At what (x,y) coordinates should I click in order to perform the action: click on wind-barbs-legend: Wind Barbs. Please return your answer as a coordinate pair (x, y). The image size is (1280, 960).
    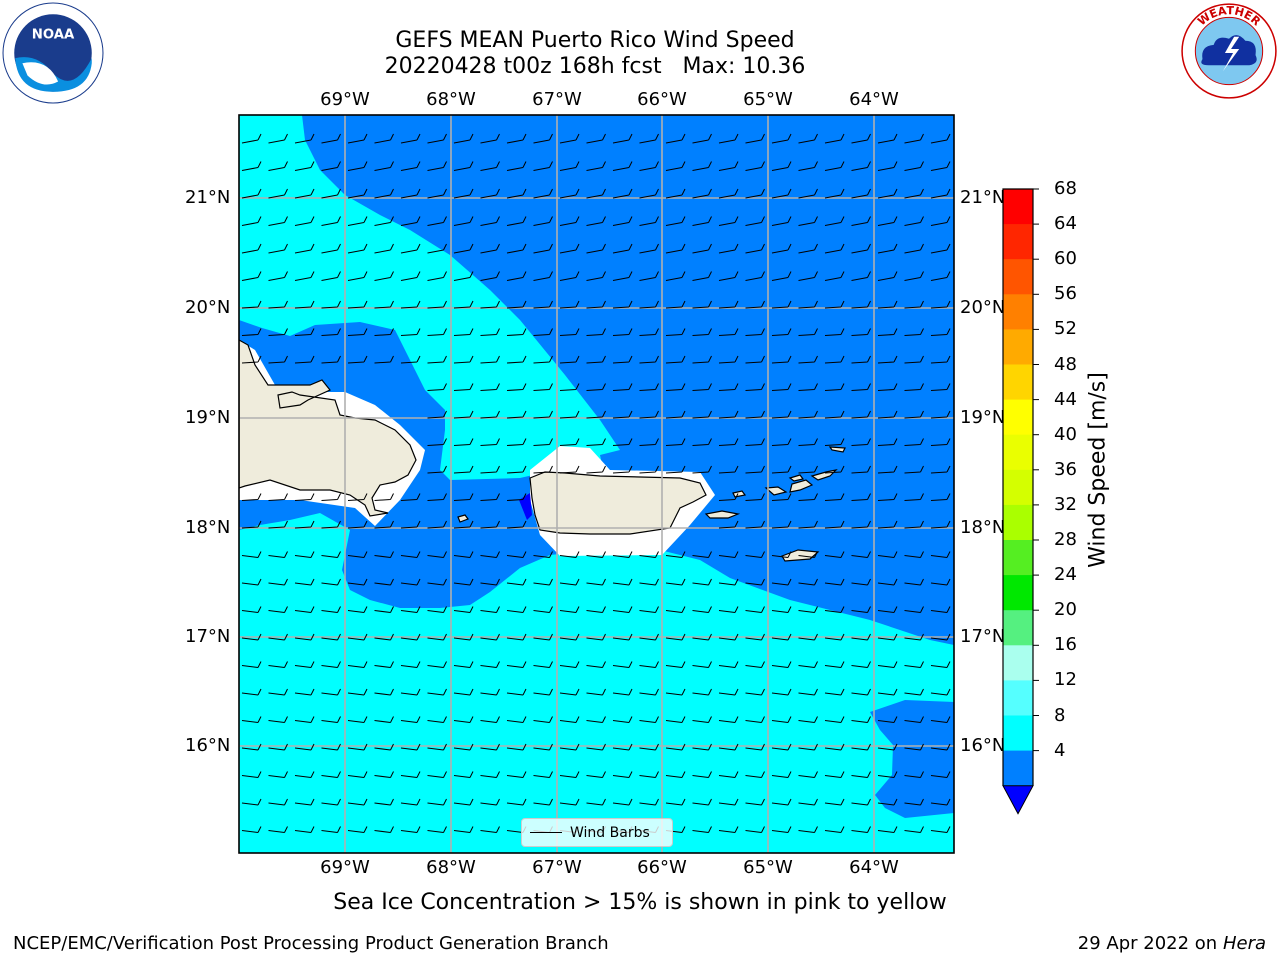
    Looking at the image, I should click on (597, 832).